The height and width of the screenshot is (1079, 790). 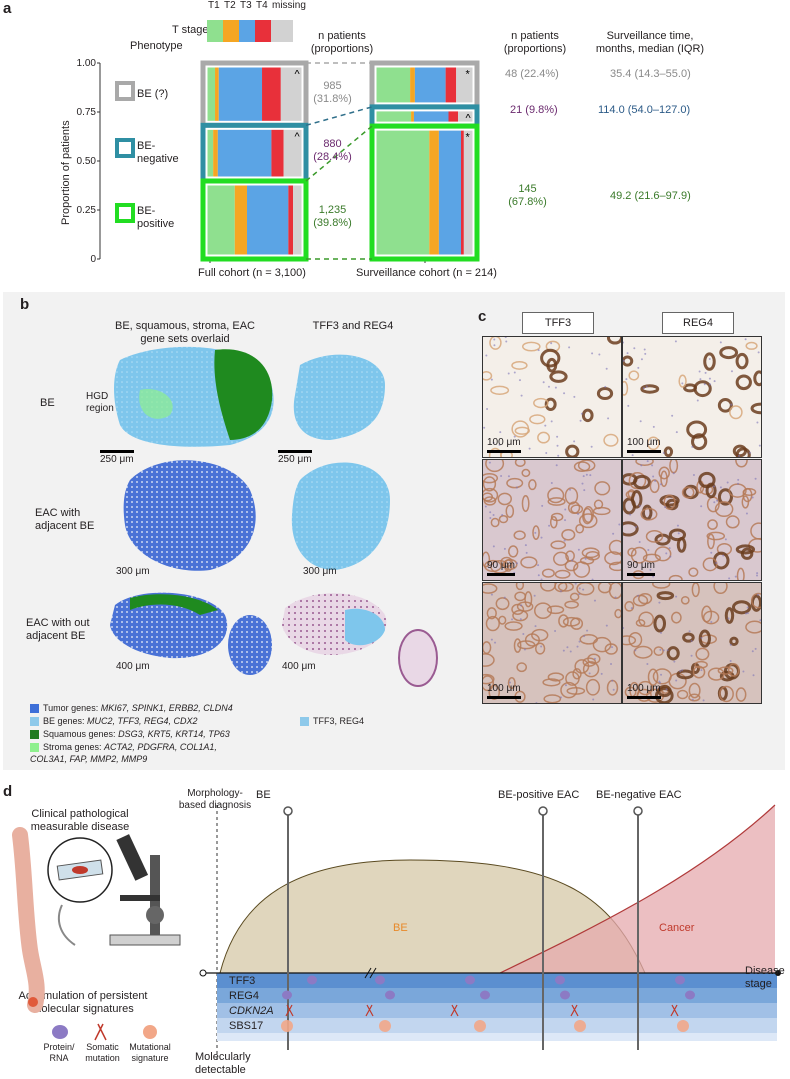 I want to click on pin-label-be-positive-eac: BE-positive EAC, so click(x=539, y=795).